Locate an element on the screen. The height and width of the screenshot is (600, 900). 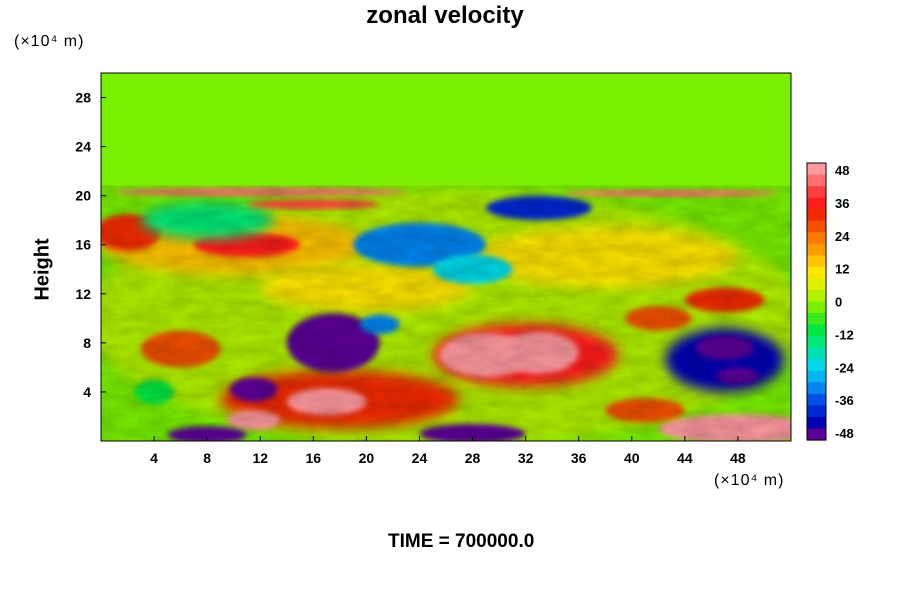
x-tick-label: 48 is located at coordinates (738, 458).